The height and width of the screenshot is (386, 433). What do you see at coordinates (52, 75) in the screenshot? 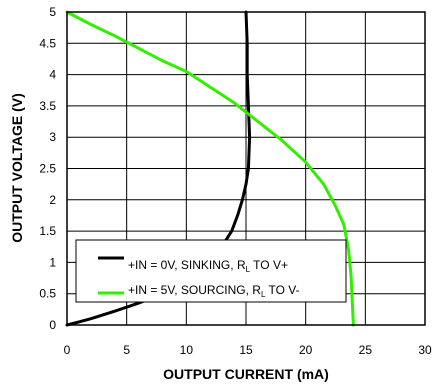
I see `y-tick-label: 4` at bounding box center [52, 75].